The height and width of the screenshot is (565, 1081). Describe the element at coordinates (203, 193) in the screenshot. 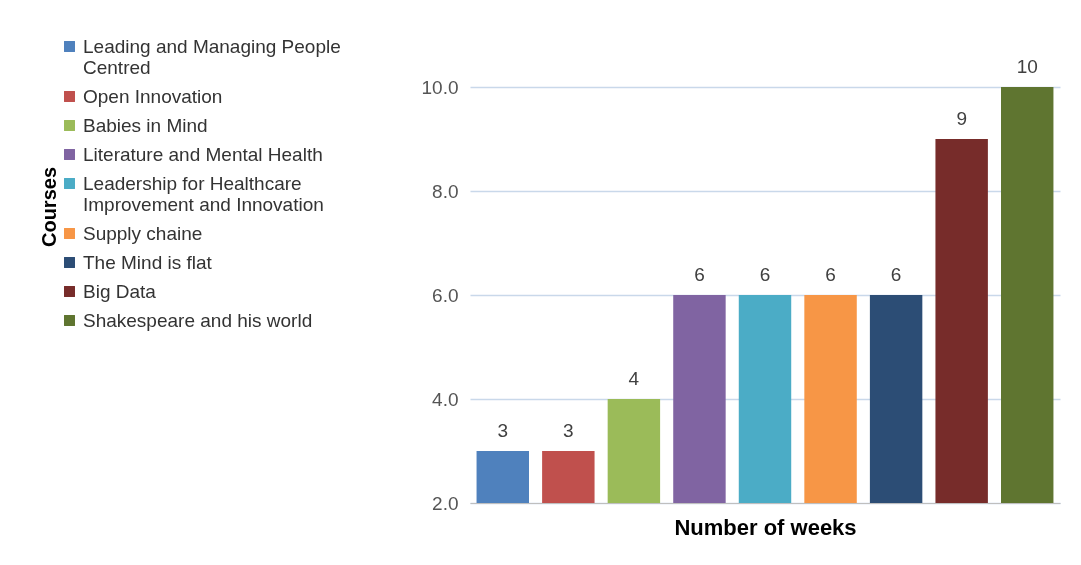

I see `legend-label: Leadership for Healthcare Improvement and Innovation` at that location.